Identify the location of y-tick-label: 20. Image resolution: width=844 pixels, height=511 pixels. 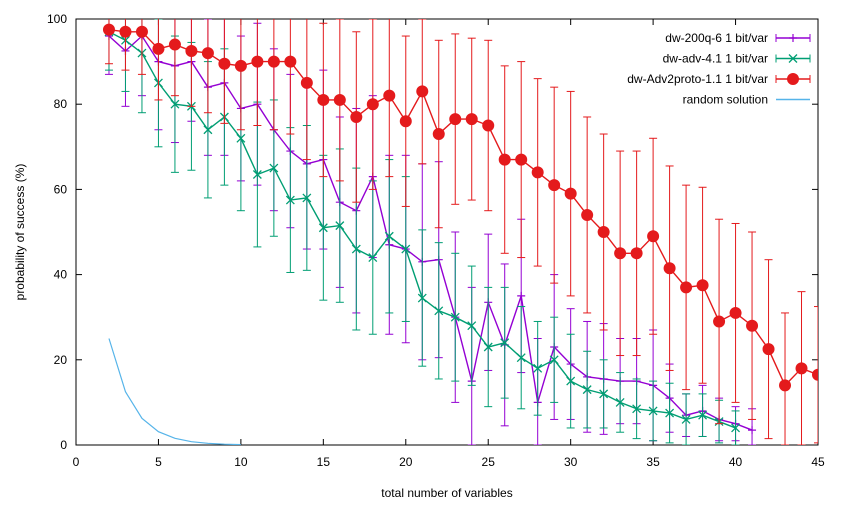
(61, 360).